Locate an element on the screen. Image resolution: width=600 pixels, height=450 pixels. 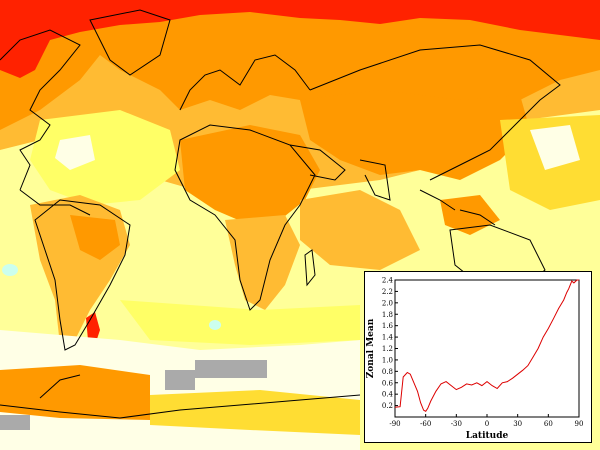
zonal-mean-line is located at coordinates (486, 345).